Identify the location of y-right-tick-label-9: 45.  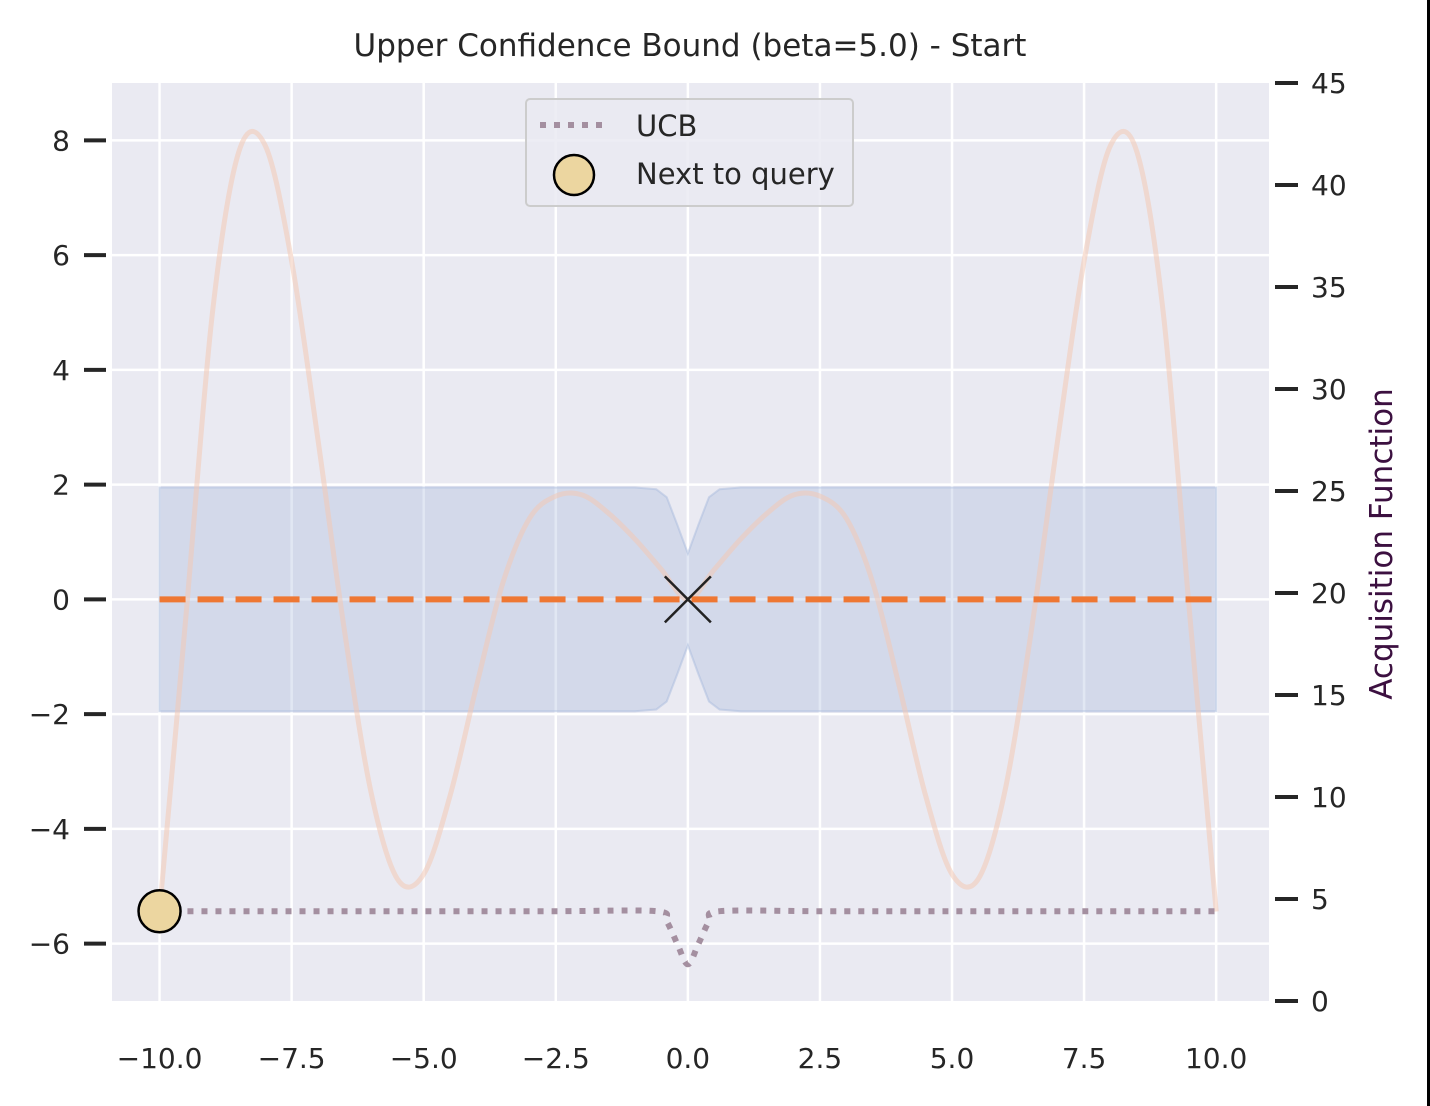
(1329, 83).